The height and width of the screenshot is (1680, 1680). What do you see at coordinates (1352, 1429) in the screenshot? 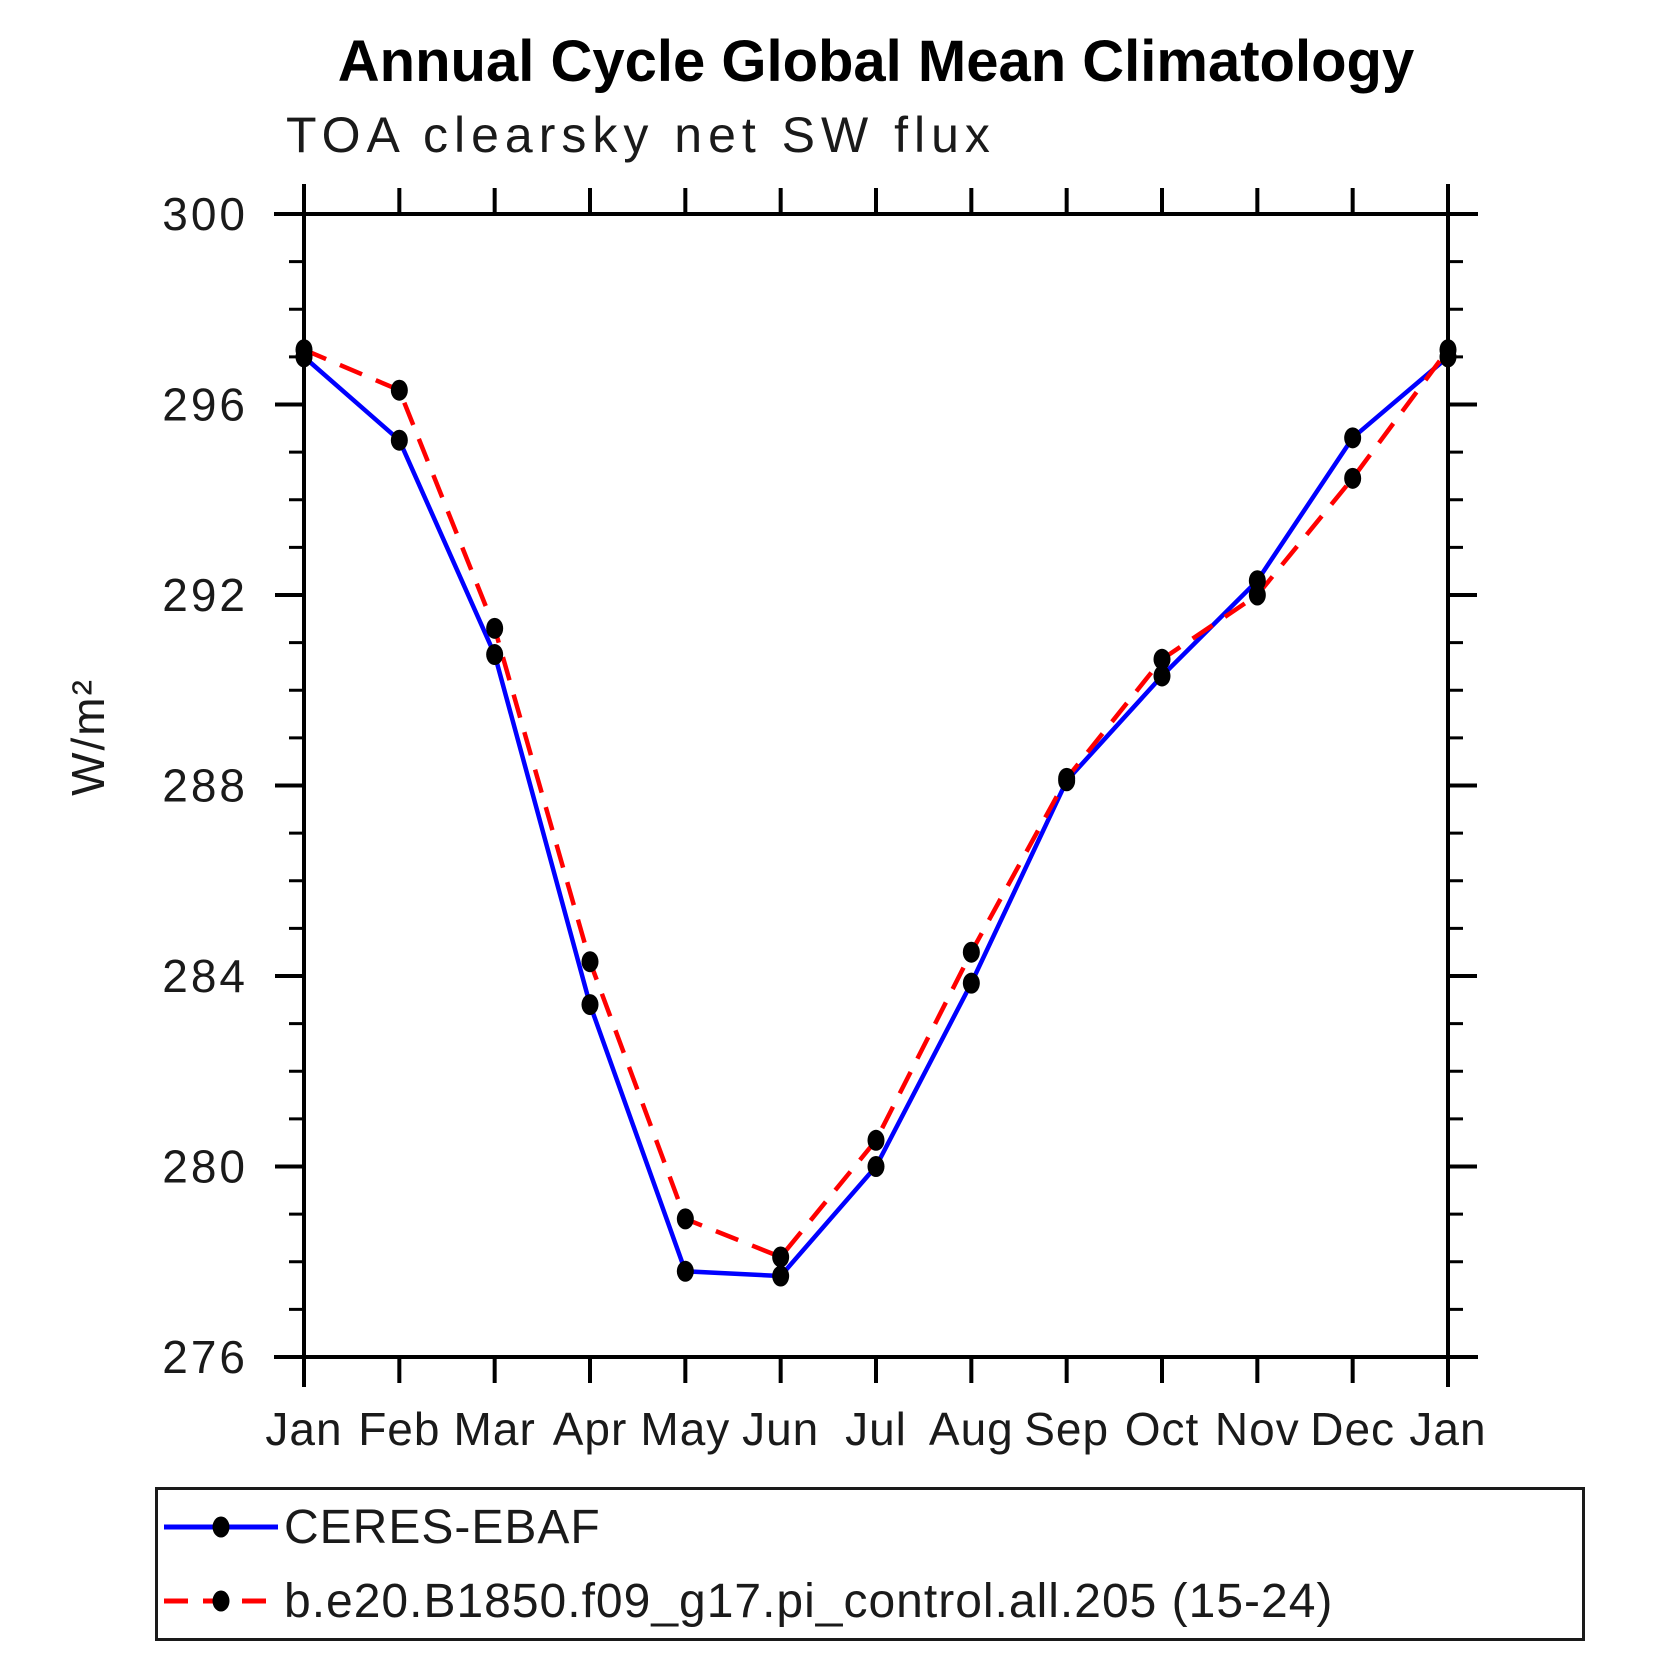
I see `x-tick-label: Dec` at bounding box center [1352, 1429].